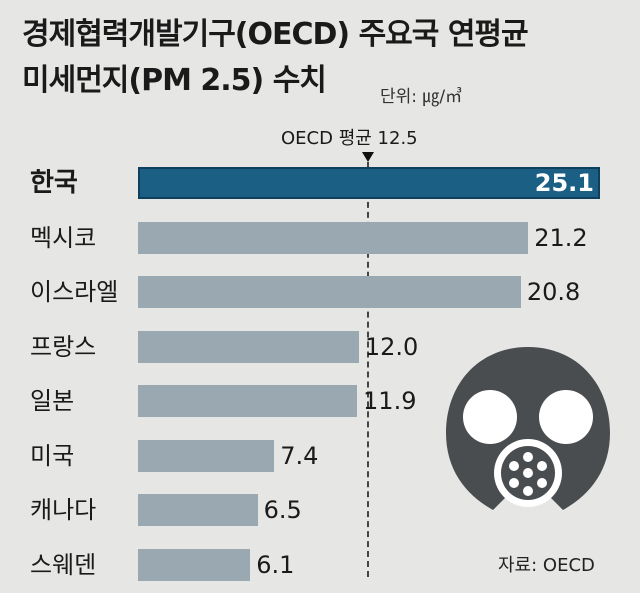 The height and width of the screenshot is (593, 640). Describe the element at coordinates (528, 428) in the screenshot. I see `gas-mask-icon` at that location.